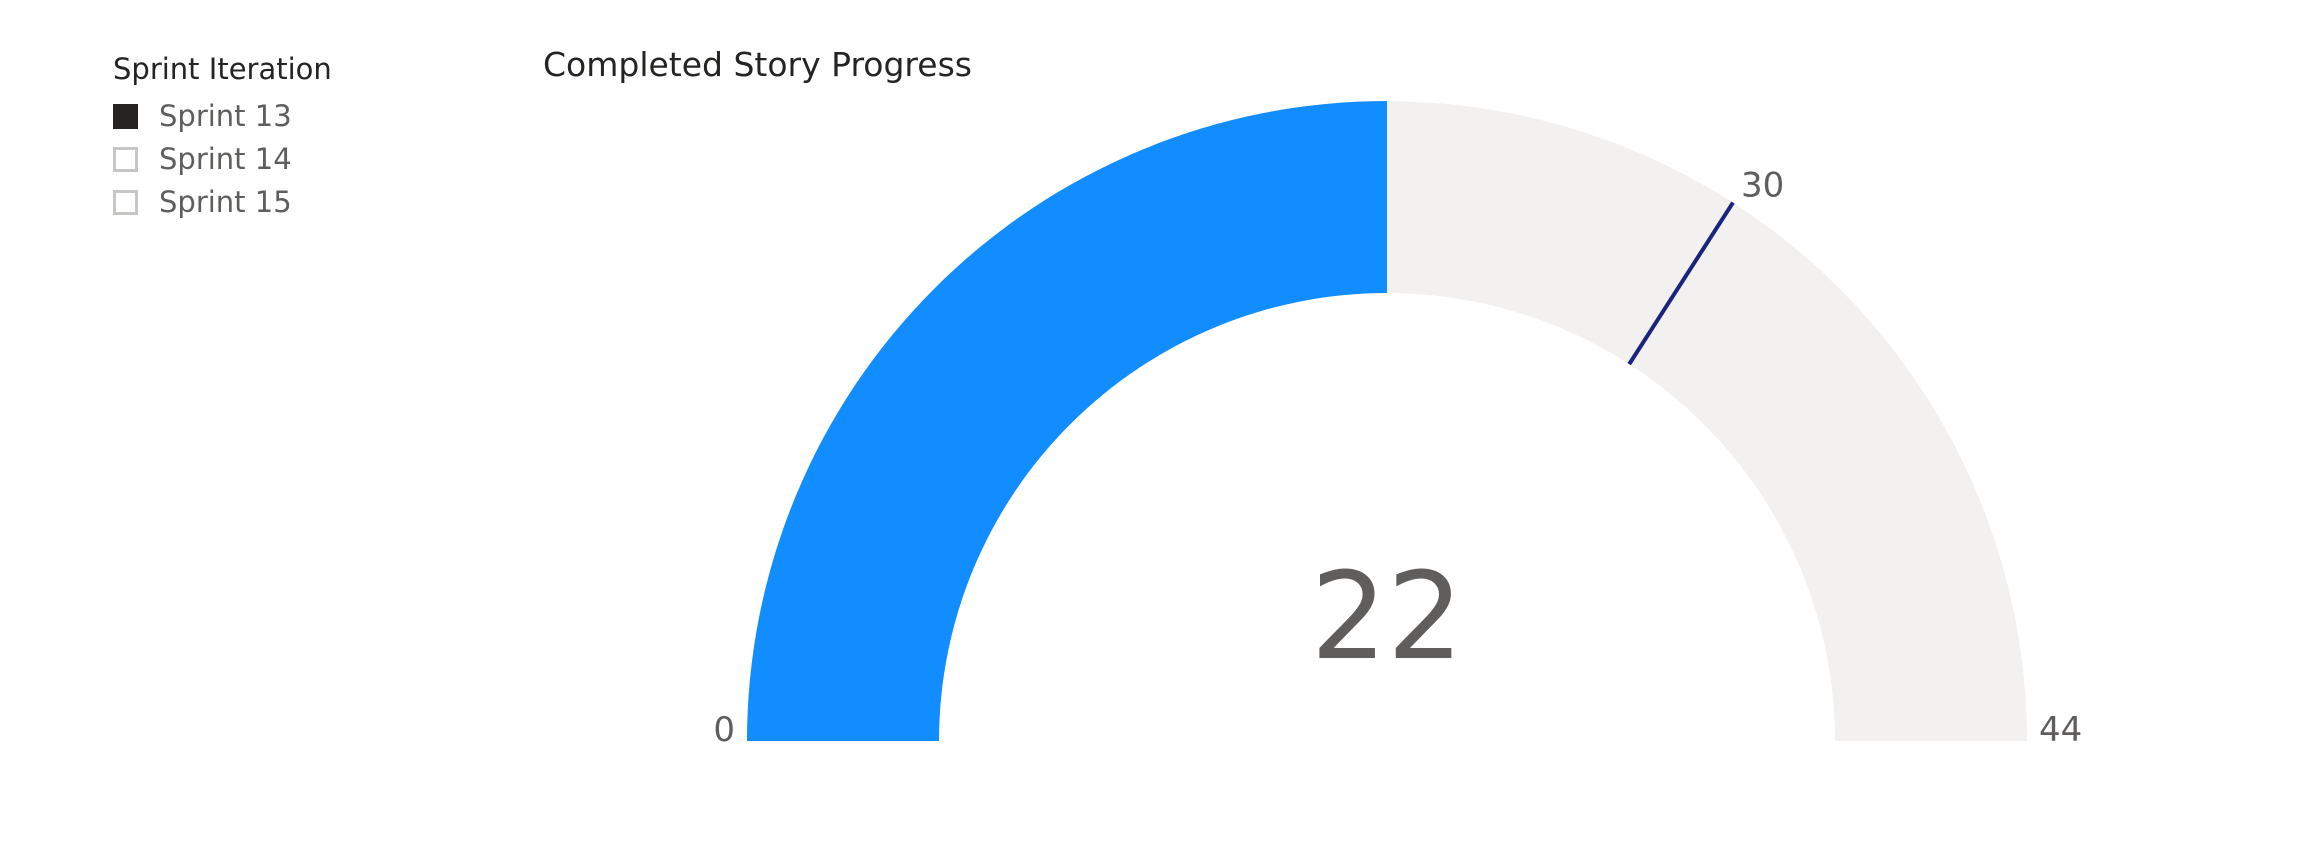 The width and height of the screenshot is (2315, 845). What do you see at coordinates (125, 116) in the screenshot?
I see `sprint-13-checkbox` at bounding box center [125, 116].